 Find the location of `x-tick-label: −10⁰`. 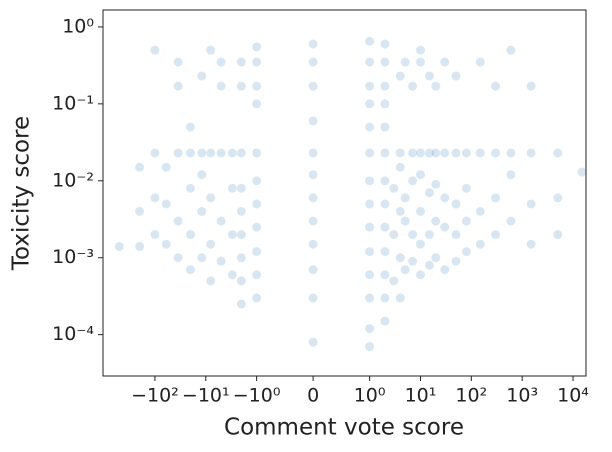

x-tick-label: −10⁰ is located at coordinates (257, 396).